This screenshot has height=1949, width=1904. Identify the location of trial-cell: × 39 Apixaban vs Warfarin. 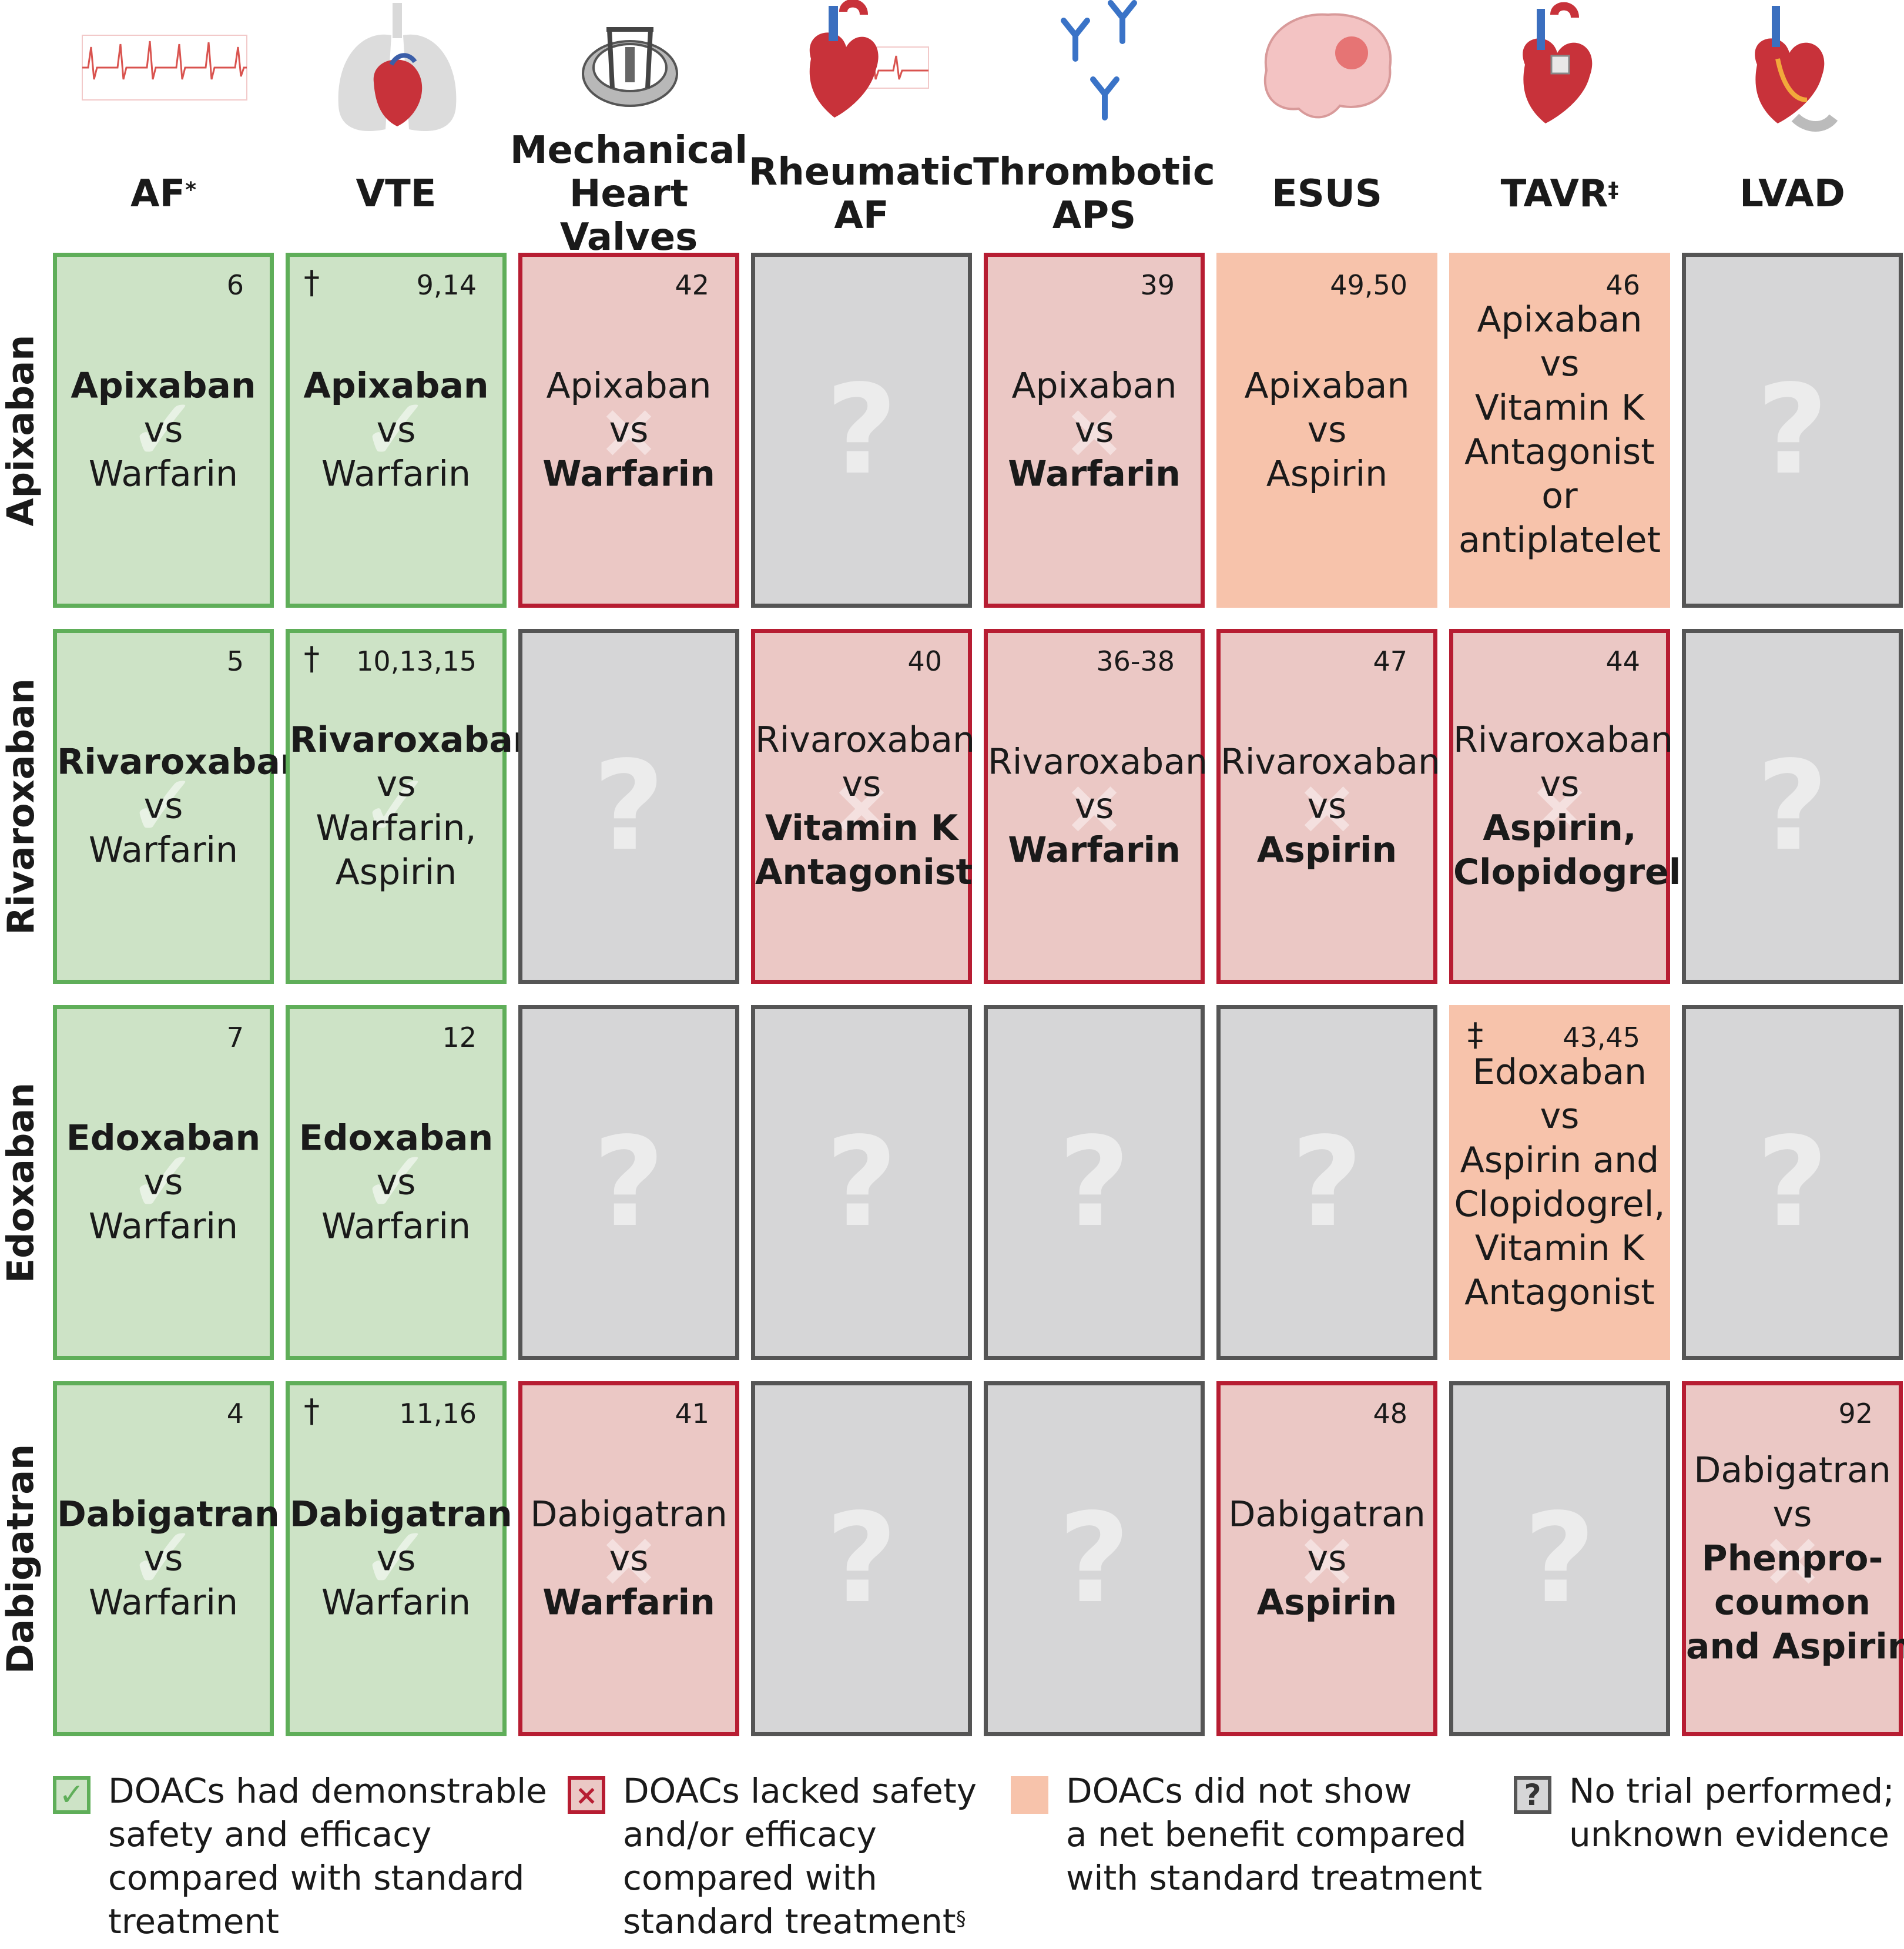
(1094, 430).